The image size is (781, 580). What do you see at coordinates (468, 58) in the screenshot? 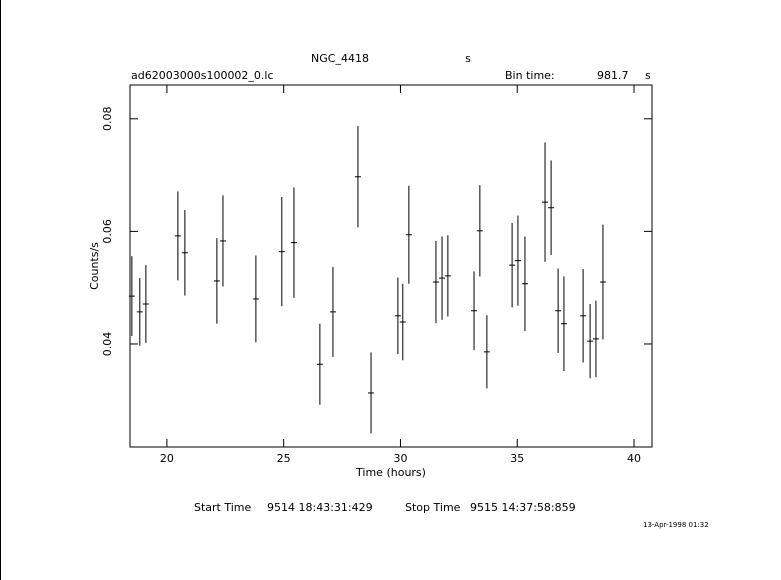
I see `title-unit: s` at bounding box center [468, 58].